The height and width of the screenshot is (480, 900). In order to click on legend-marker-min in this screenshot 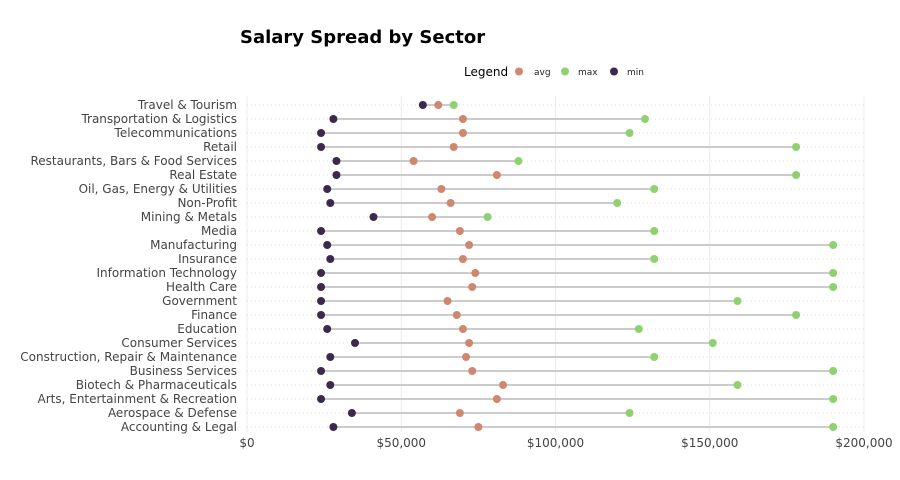, I will do `click(614, 71)`.